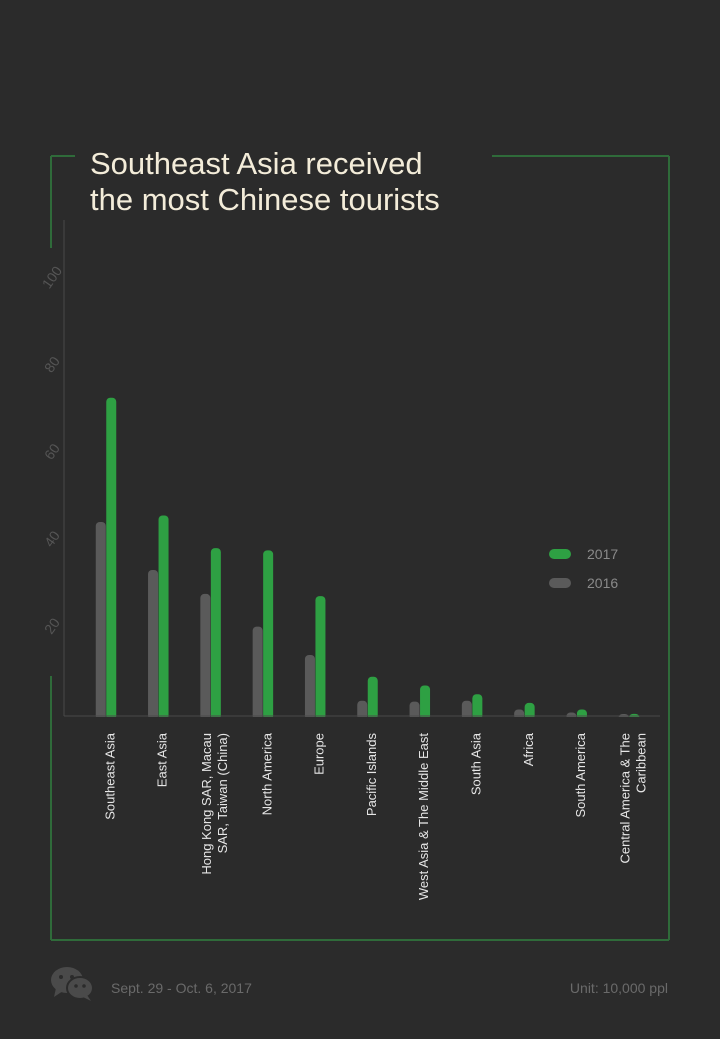  I want to click on category-label-2-1: SAR, Taiwan (China), so click(222, 793).